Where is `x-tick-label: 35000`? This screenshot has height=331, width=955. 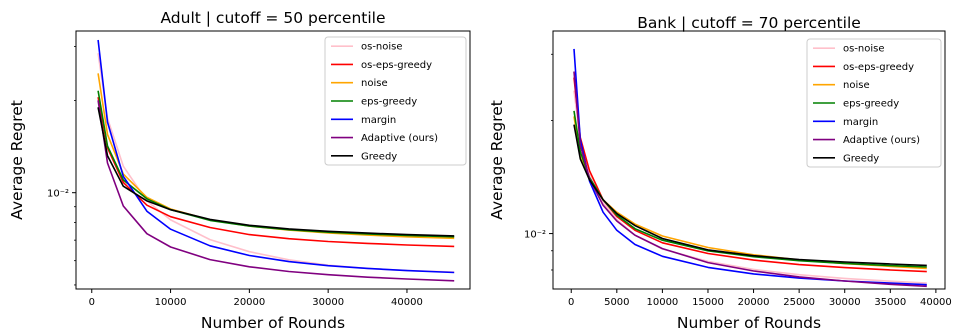 x-tick-label: 35000 is located at coordinates (890, 302).